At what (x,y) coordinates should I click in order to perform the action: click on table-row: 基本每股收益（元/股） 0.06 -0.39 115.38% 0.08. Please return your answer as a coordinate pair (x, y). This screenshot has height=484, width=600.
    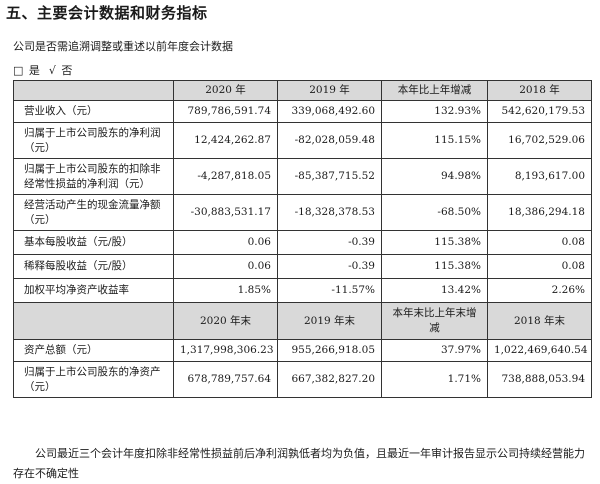
    Looking at the image, I should click on (302, 242).